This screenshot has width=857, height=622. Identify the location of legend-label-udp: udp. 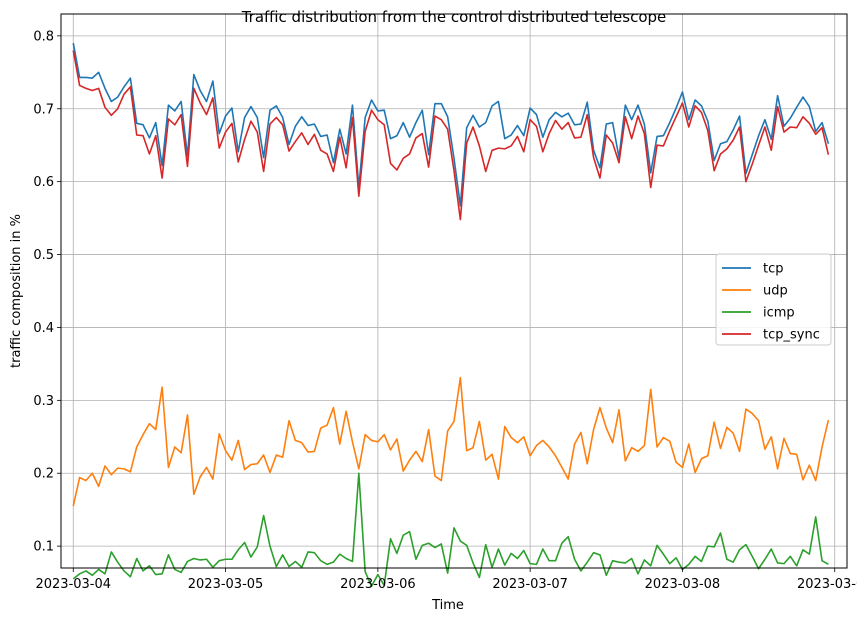
(775, 291).